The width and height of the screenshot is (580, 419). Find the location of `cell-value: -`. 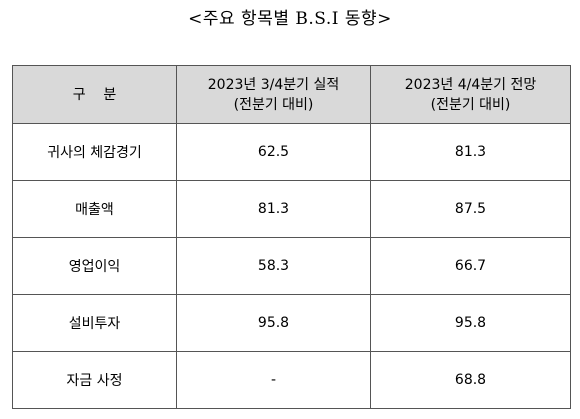

cell-value: - is located at coordinates (273, 380).